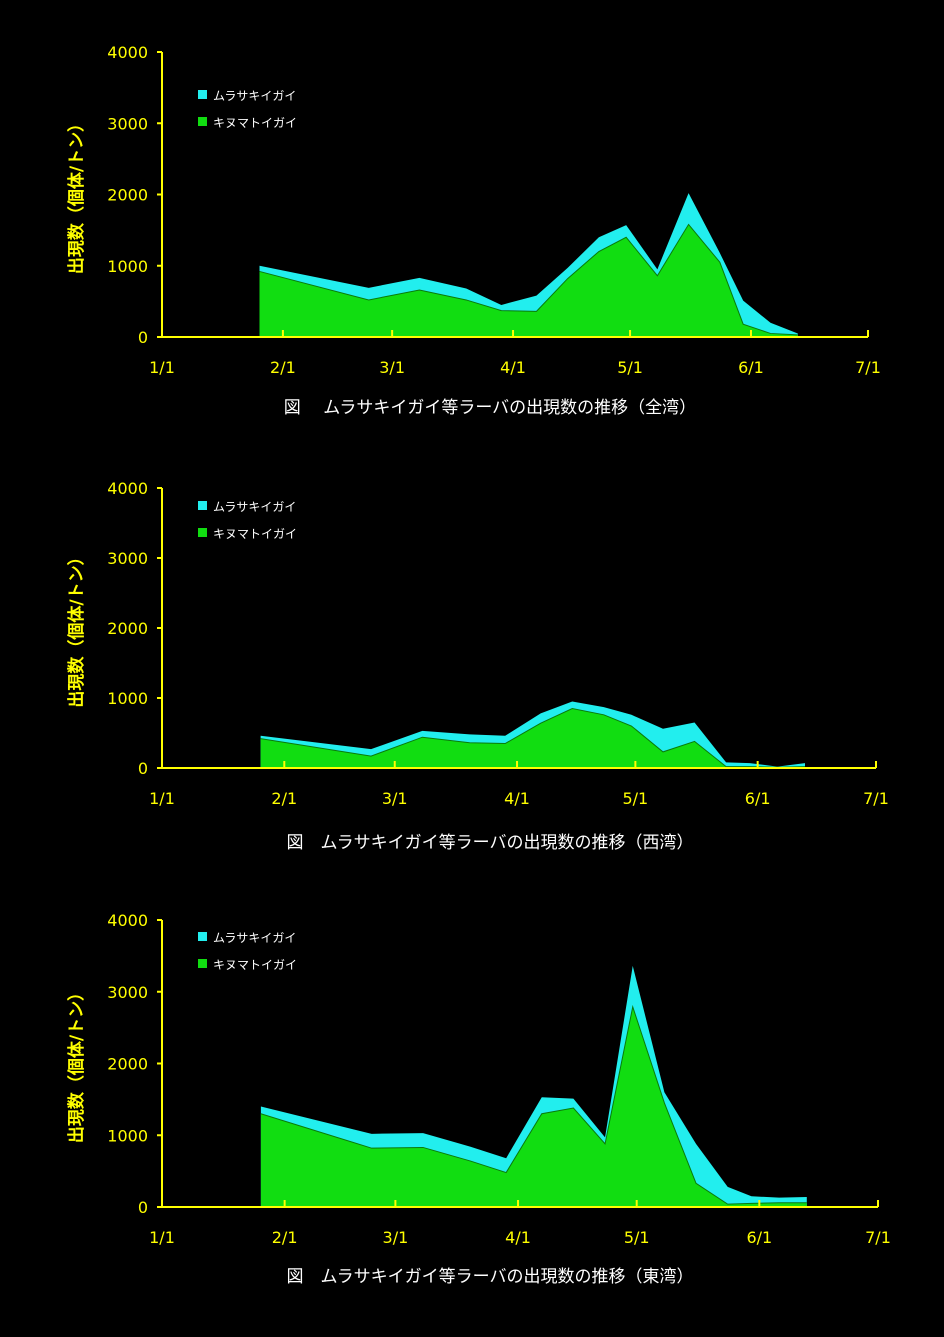 The image size is (944, 1337). What do you see at coordinates (490, 408) in the screenshot?
I see `chart-caption: 図 ムラサキイガイ等ラーバの出現数の推移（全湾）` at bounding box center [490, 408].